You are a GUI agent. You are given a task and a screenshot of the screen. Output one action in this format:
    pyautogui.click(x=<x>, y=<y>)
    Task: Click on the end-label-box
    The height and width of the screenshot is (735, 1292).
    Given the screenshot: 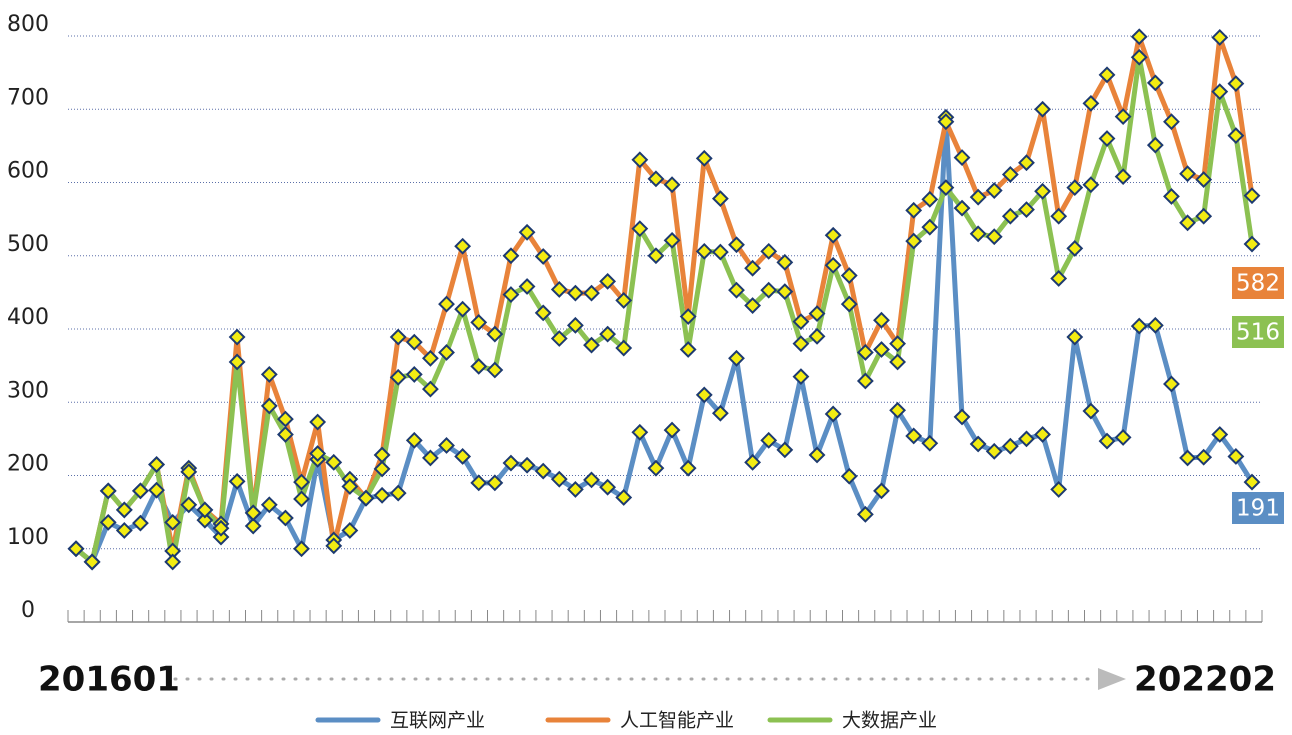 What is the action you would take?
    pyautogui.click(x=1258, y=508)
    